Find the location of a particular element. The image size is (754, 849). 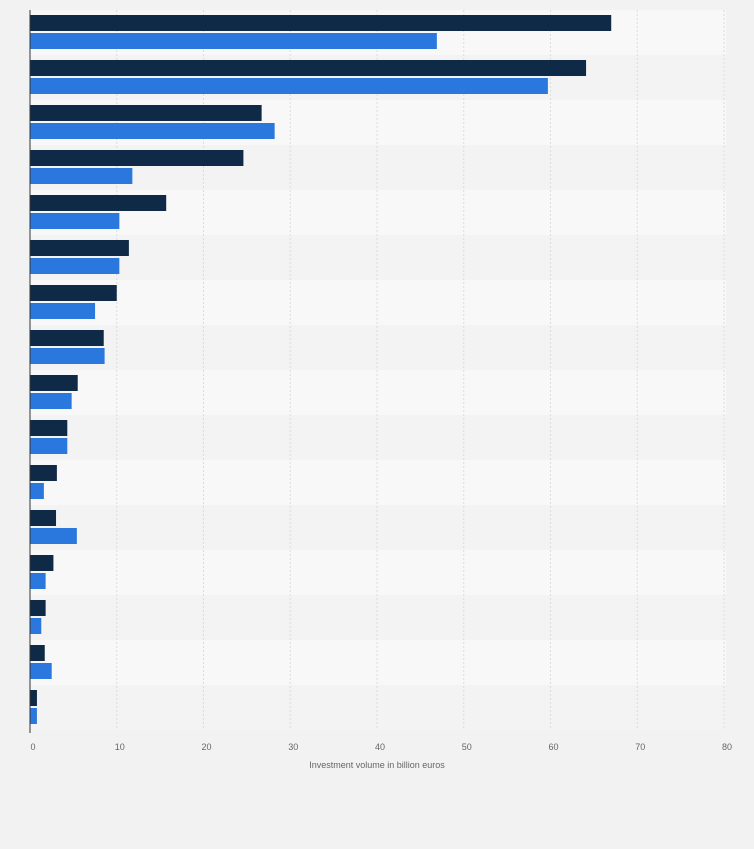

x-tick-label: 50 is located at coordinates (467, 747).